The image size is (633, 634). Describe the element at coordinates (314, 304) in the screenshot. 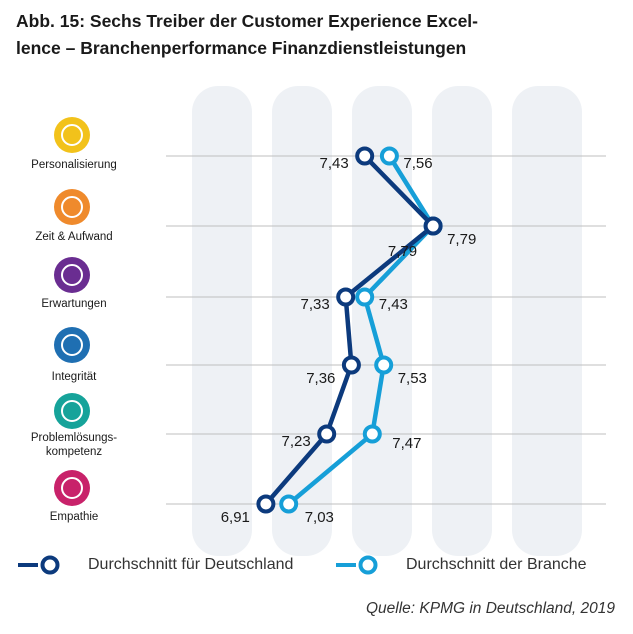

I see `value-label-deutschland: 7,33` at that location.